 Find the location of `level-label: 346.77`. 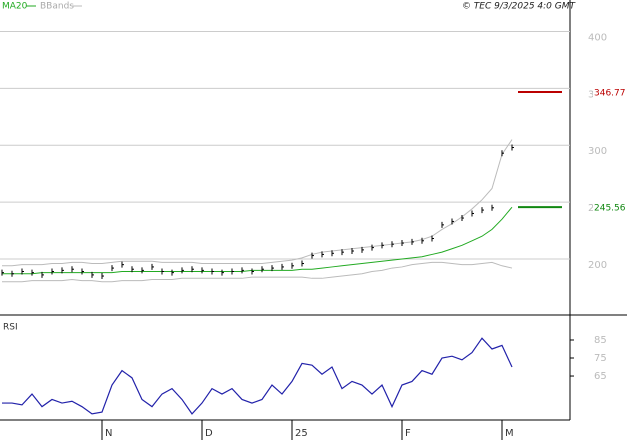

level-label: 346.77 is located at coordinates (610, 94).